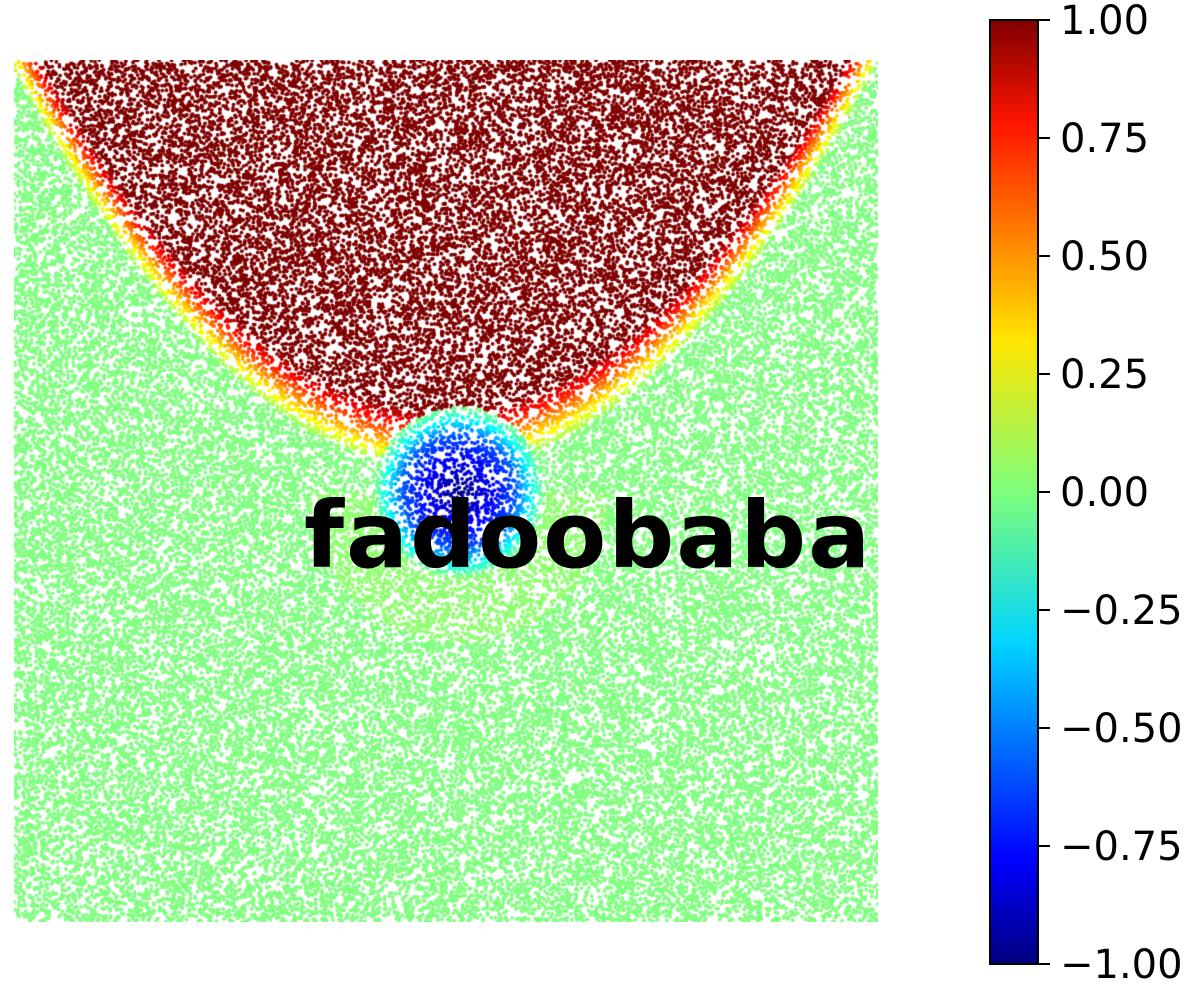 This screenshot has width=1200, height=986. Describe the element at coordinates (1104, 257) in the screenshot. I see `colorbar-tick-label: 0.50` at that location.